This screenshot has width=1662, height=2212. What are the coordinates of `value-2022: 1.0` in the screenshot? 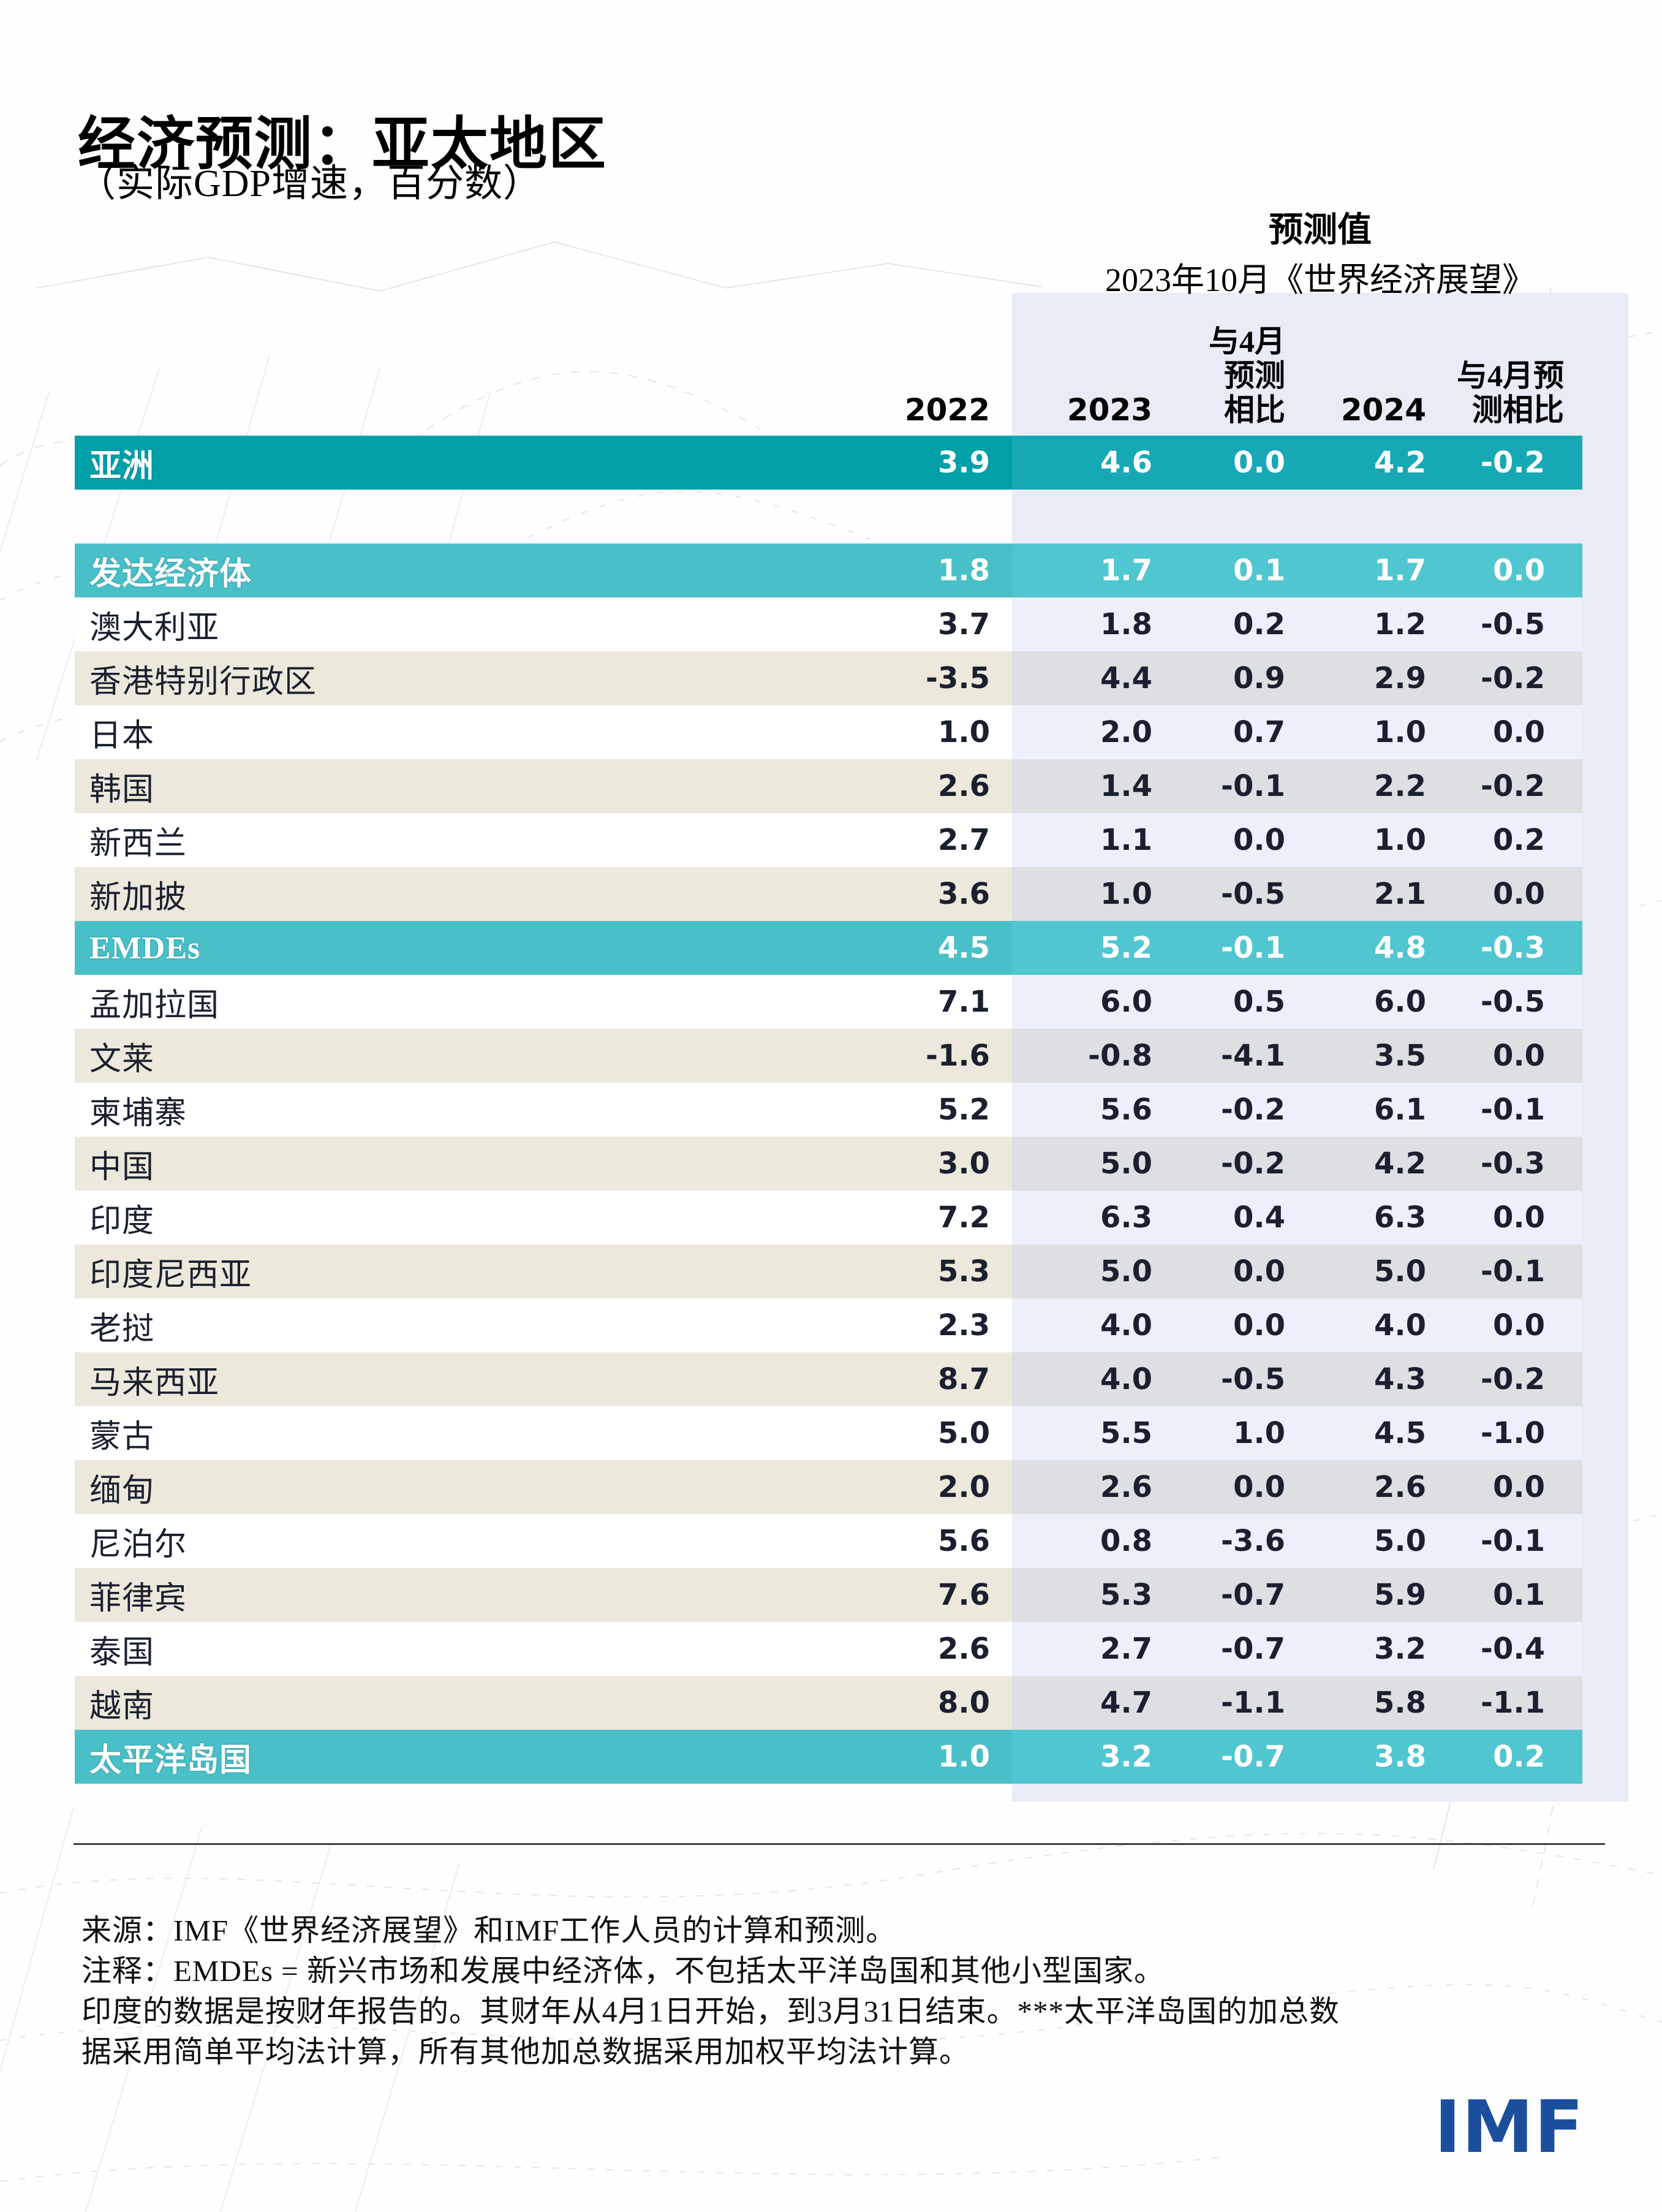 It's located at (921, 1757).